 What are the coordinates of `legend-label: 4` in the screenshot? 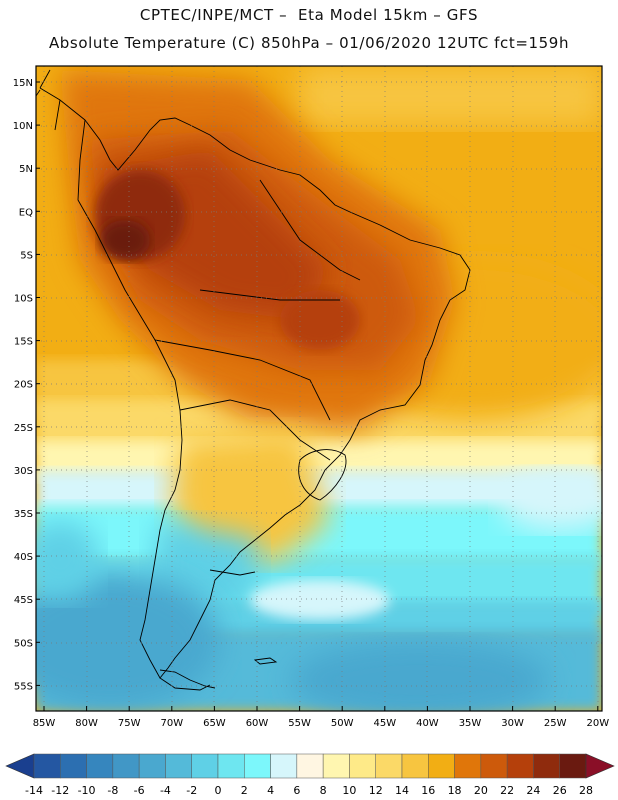 It's located at (270, 790).